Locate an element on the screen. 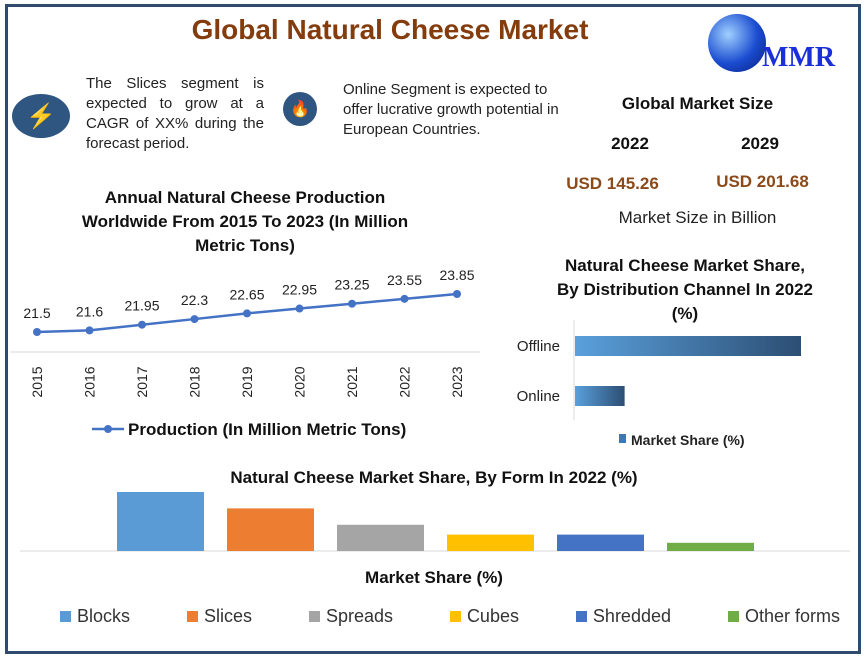 The width and height of the screenshot is (868, 658). x-tick-label: 2015 is located at coordinates (37, 381).